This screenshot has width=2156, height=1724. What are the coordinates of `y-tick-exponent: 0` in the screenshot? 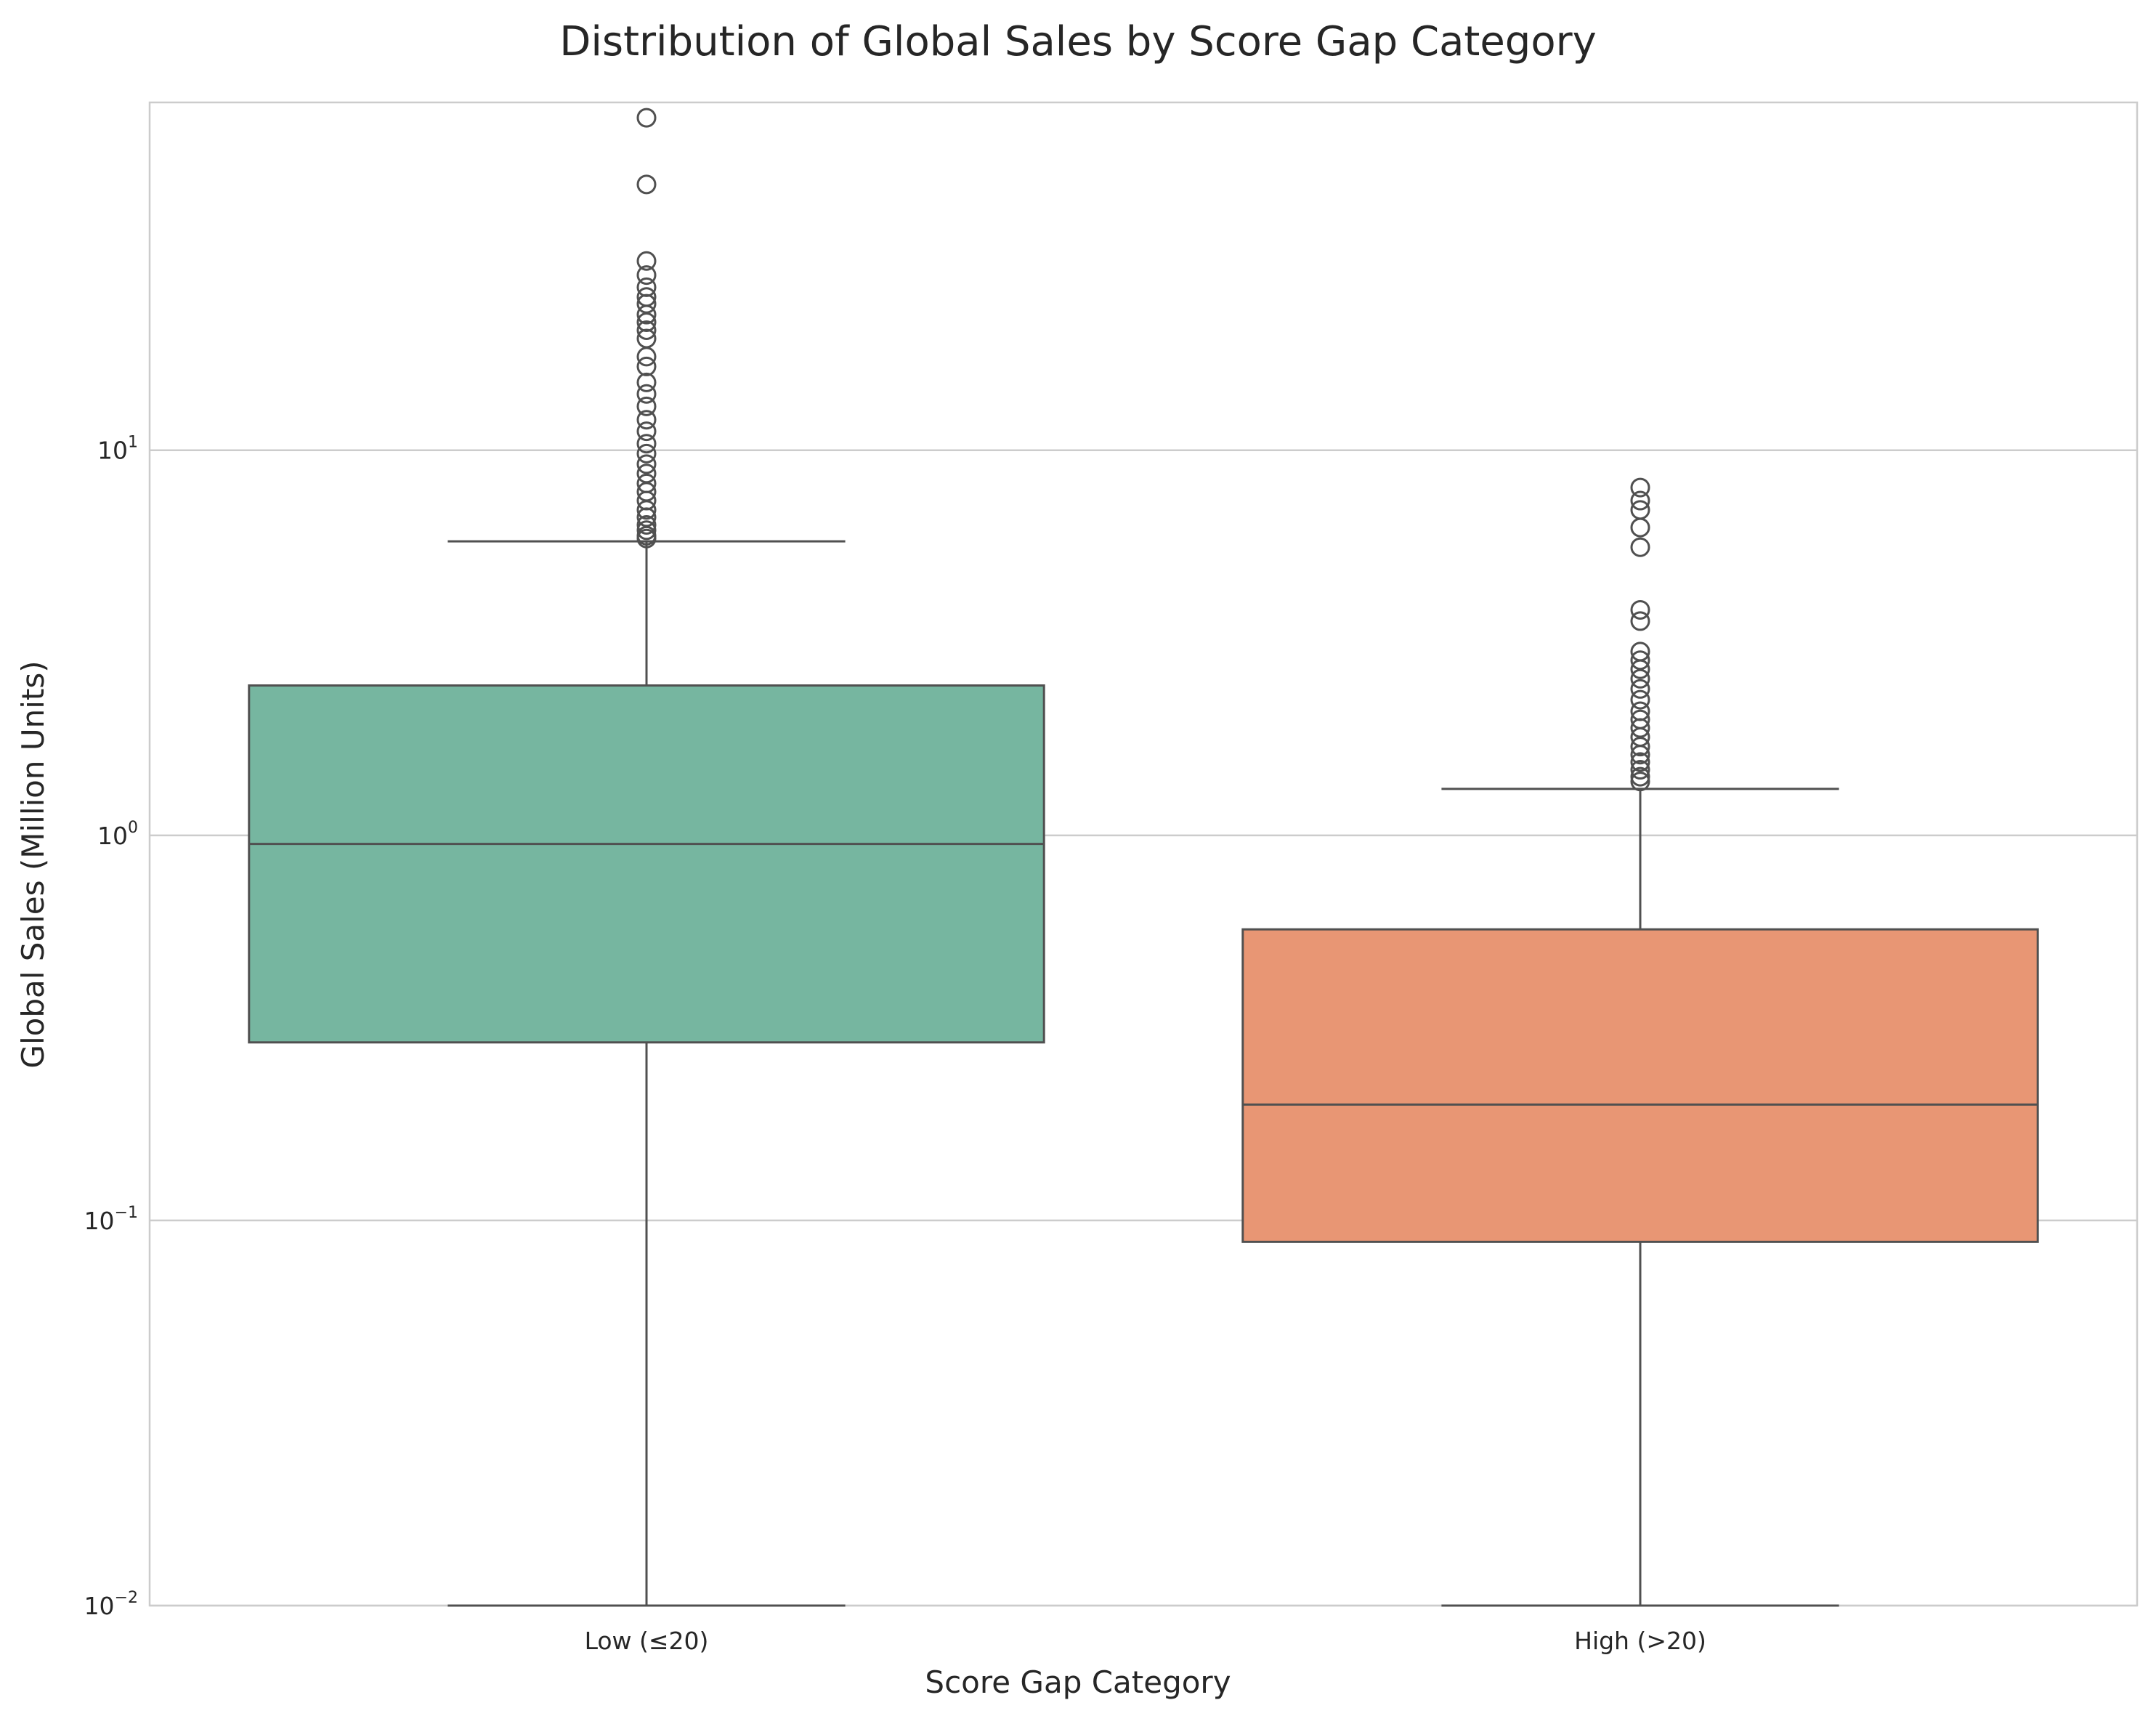 It's located at (133, 828).